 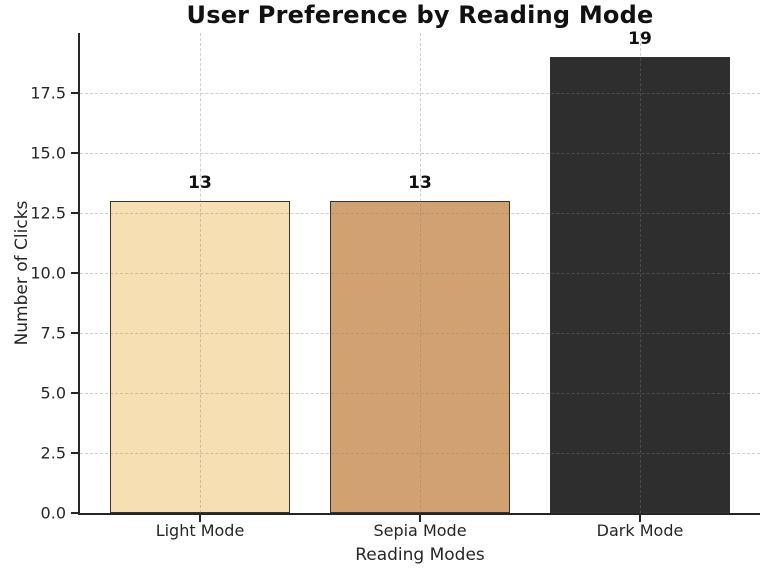 What do you see at coordinates (640, 39) in the screenshot?
I see `bar-value-label: 19` at bounding box center [640, 39].